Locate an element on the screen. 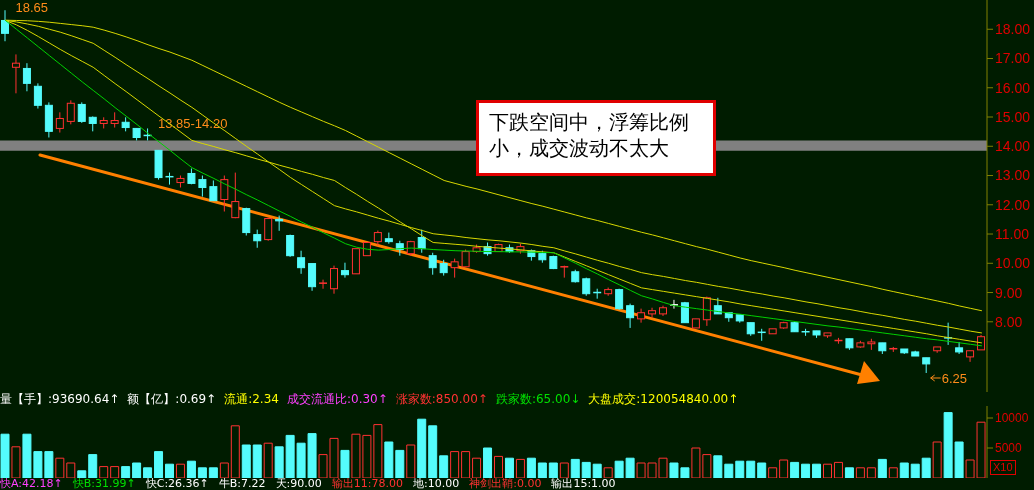 This screenshot has height=490, width=1034. y-tick-label: 10000 is located at coordinates (1012, 418).